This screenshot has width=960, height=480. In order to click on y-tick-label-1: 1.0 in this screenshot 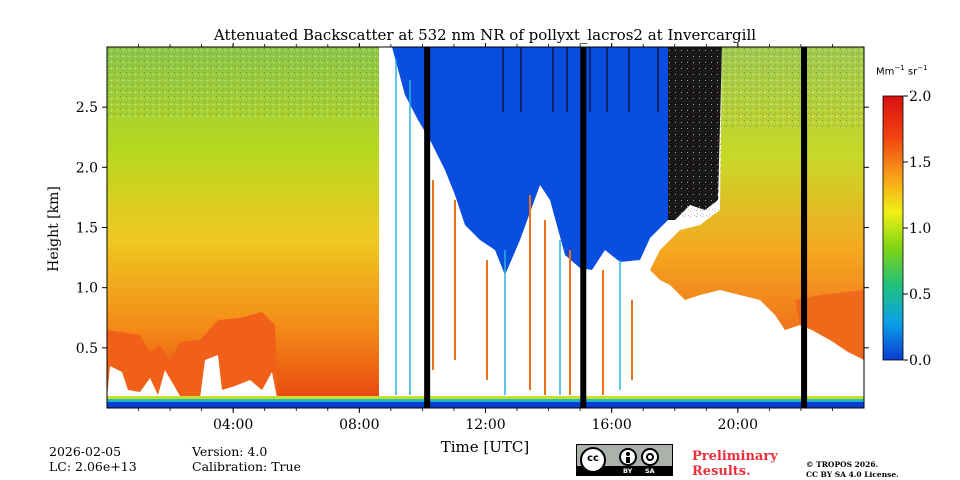, I will do `click(87, 289)`.